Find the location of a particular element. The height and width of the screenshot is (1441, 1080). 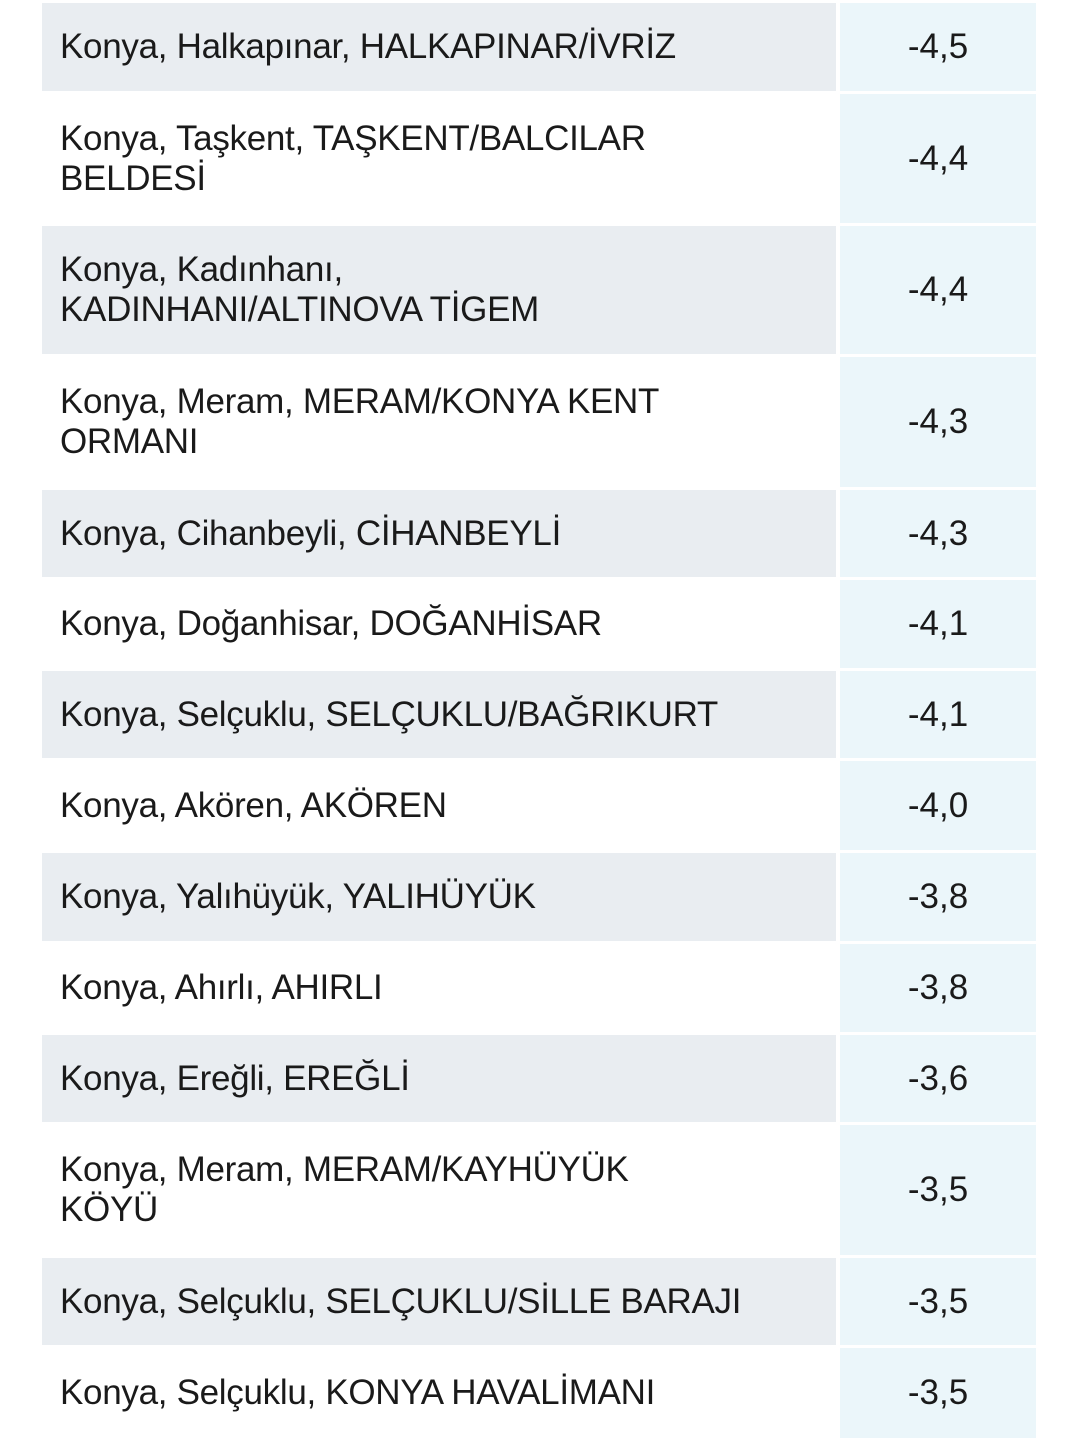

table-row: Konya, Selçuklu, KONYA HAVALİMANI -3,5 is located at coordinates (539, 1393).